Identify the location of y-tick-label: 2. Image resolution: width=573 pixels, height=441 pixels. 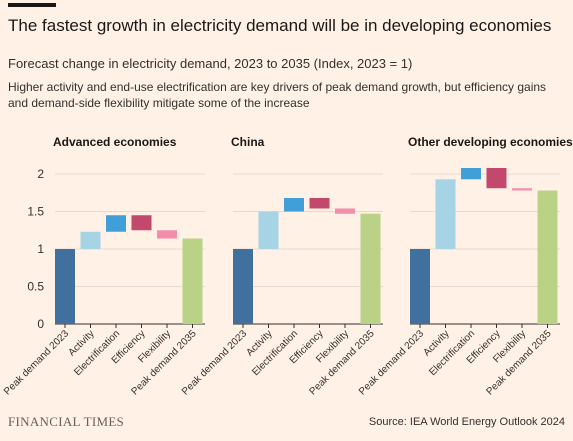
(40, 174).